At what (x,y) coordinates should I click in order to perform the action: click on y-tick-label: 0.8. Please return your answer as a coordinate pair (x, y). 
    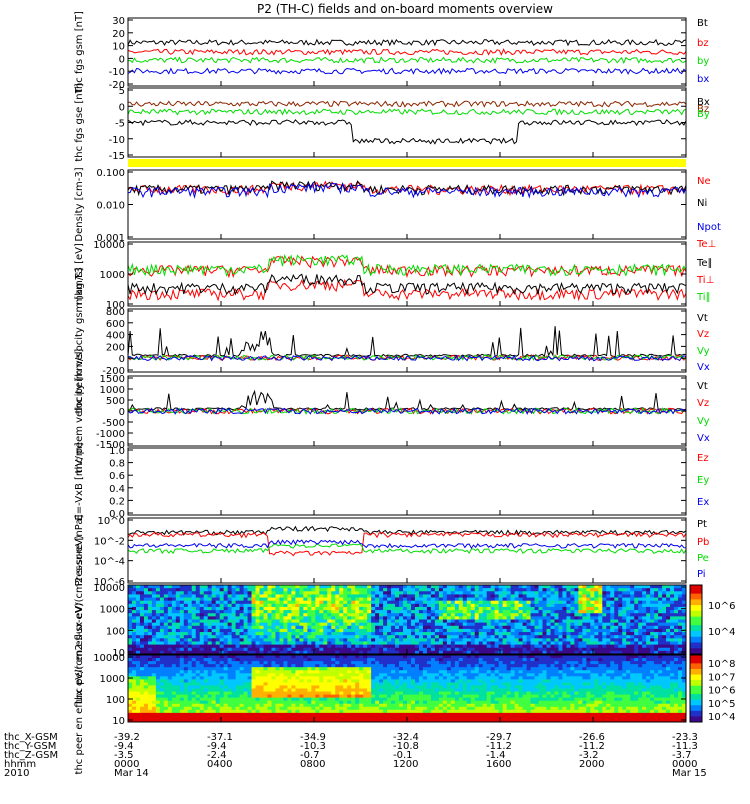
    Looking at the image, I should click on (117, 464).